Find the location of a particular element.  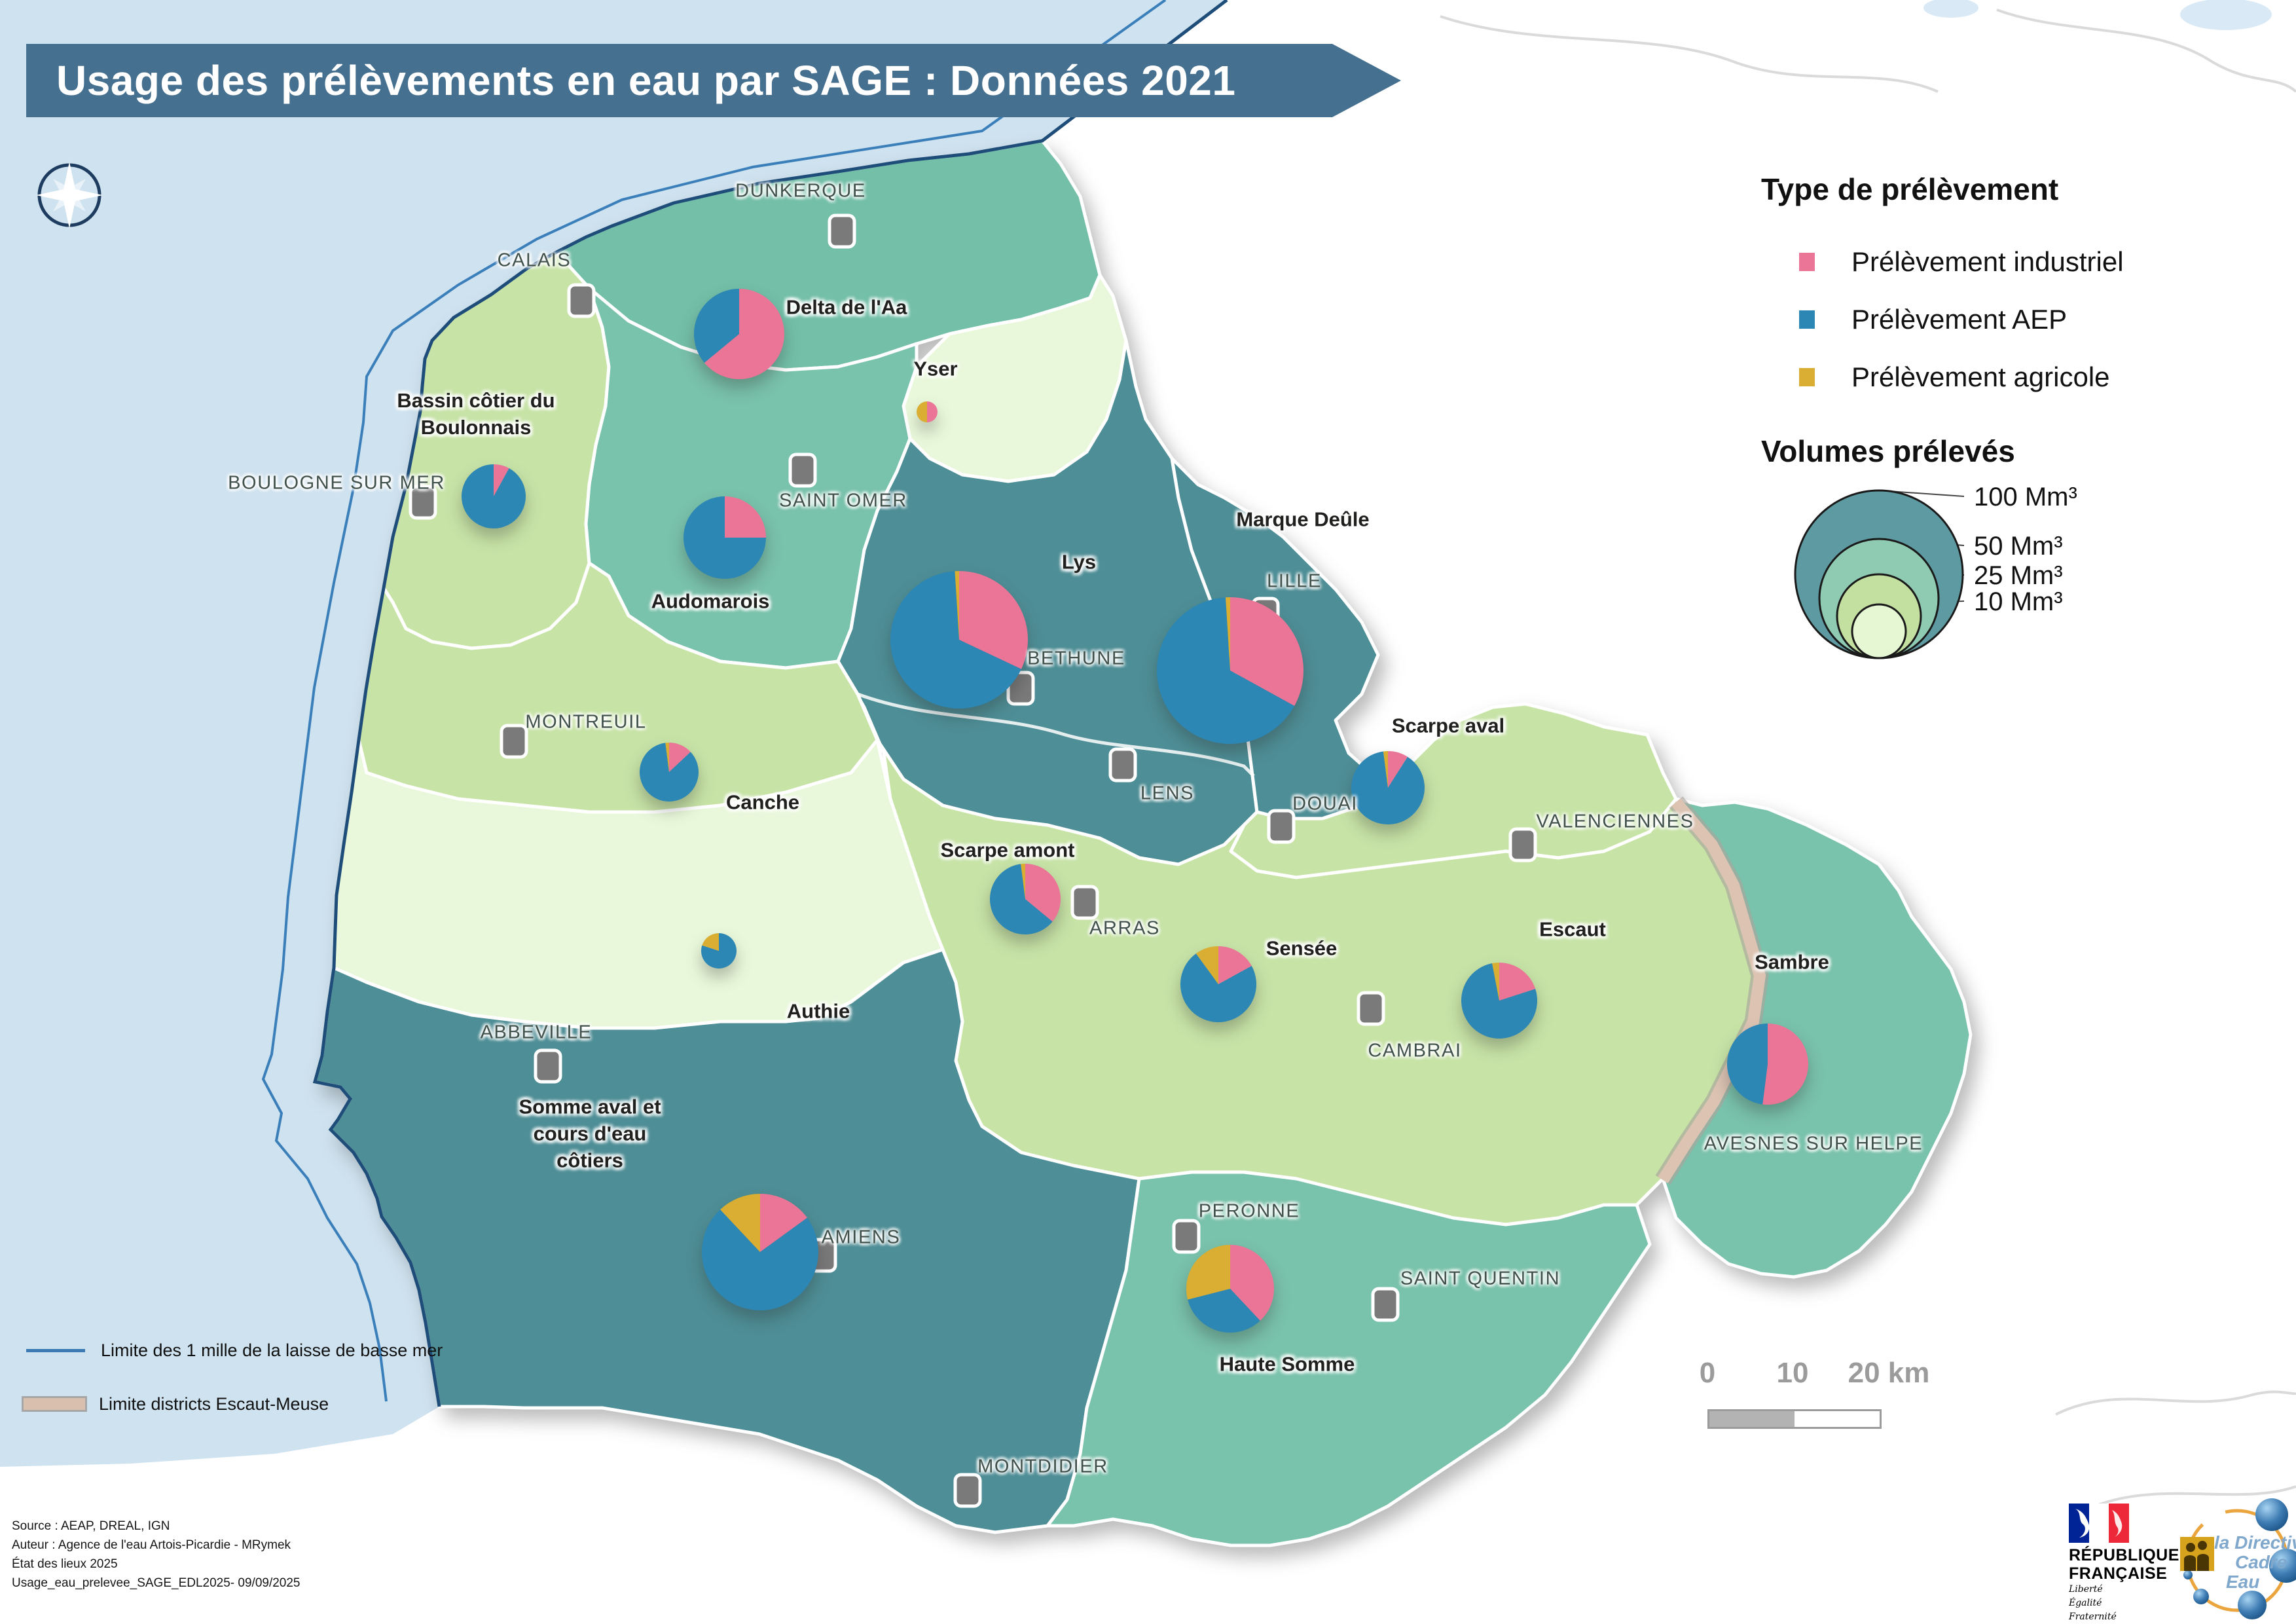

volumes-legend-heading: Volumes prélevés is located at coordinates (1888, 451).